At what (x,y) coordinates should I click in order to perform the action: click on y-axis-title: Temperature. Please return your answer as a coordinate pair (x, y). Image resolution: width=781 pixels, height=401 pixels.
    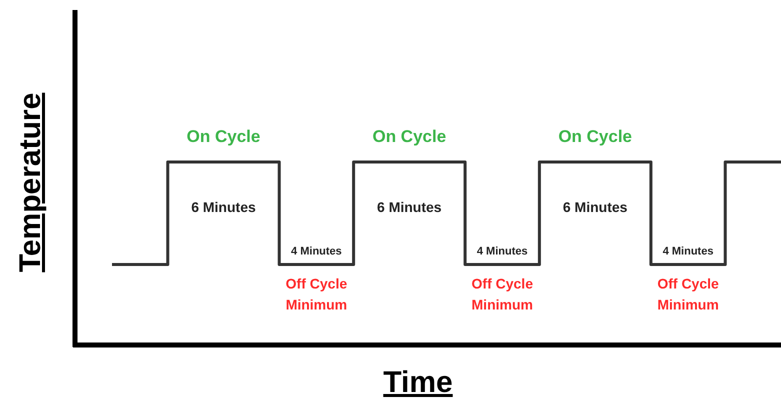
    Looking at the image, I should click on (30, 182).